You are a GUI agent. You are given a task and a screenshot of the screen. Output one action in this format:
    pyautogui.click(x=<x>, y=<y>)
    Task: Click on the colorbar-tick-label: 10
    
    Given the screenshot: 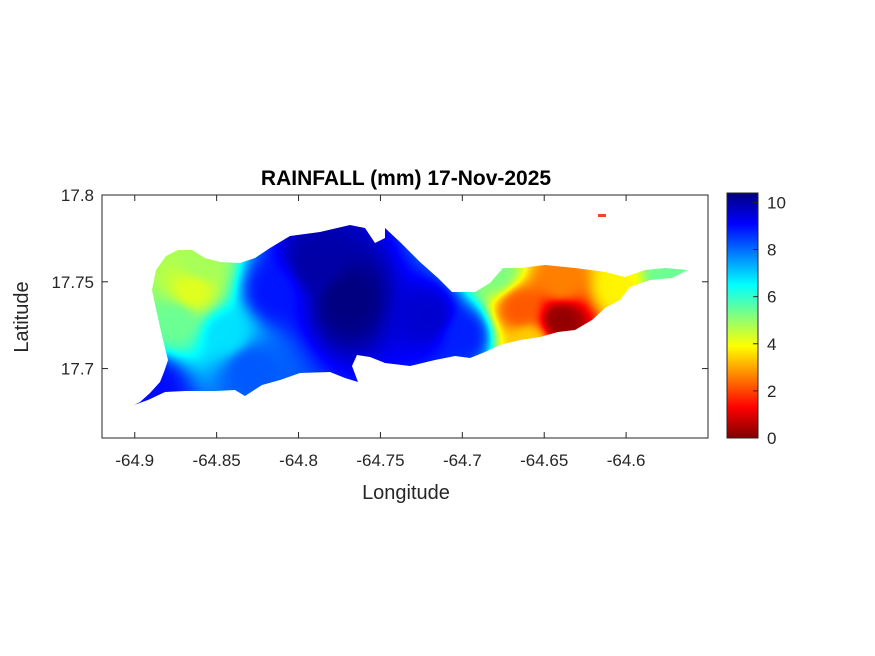 What is the action you would take?
    pyautogui.click(x=776, y=202)
    